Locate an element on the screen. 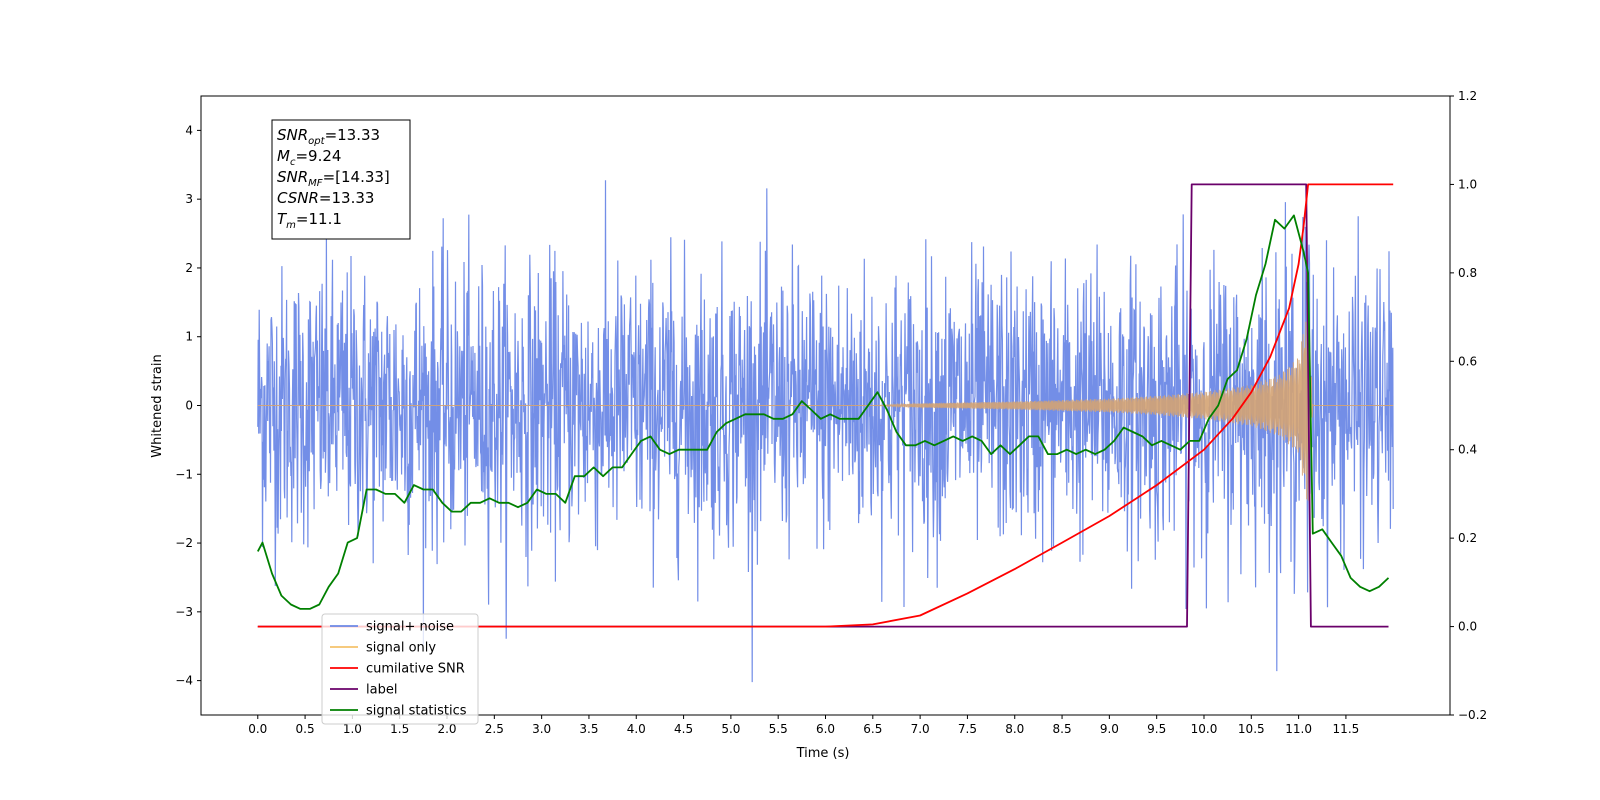 The height and width of the screenshot is (800, 1600). annotation-subscript: m is located at coordinates (291, 225).